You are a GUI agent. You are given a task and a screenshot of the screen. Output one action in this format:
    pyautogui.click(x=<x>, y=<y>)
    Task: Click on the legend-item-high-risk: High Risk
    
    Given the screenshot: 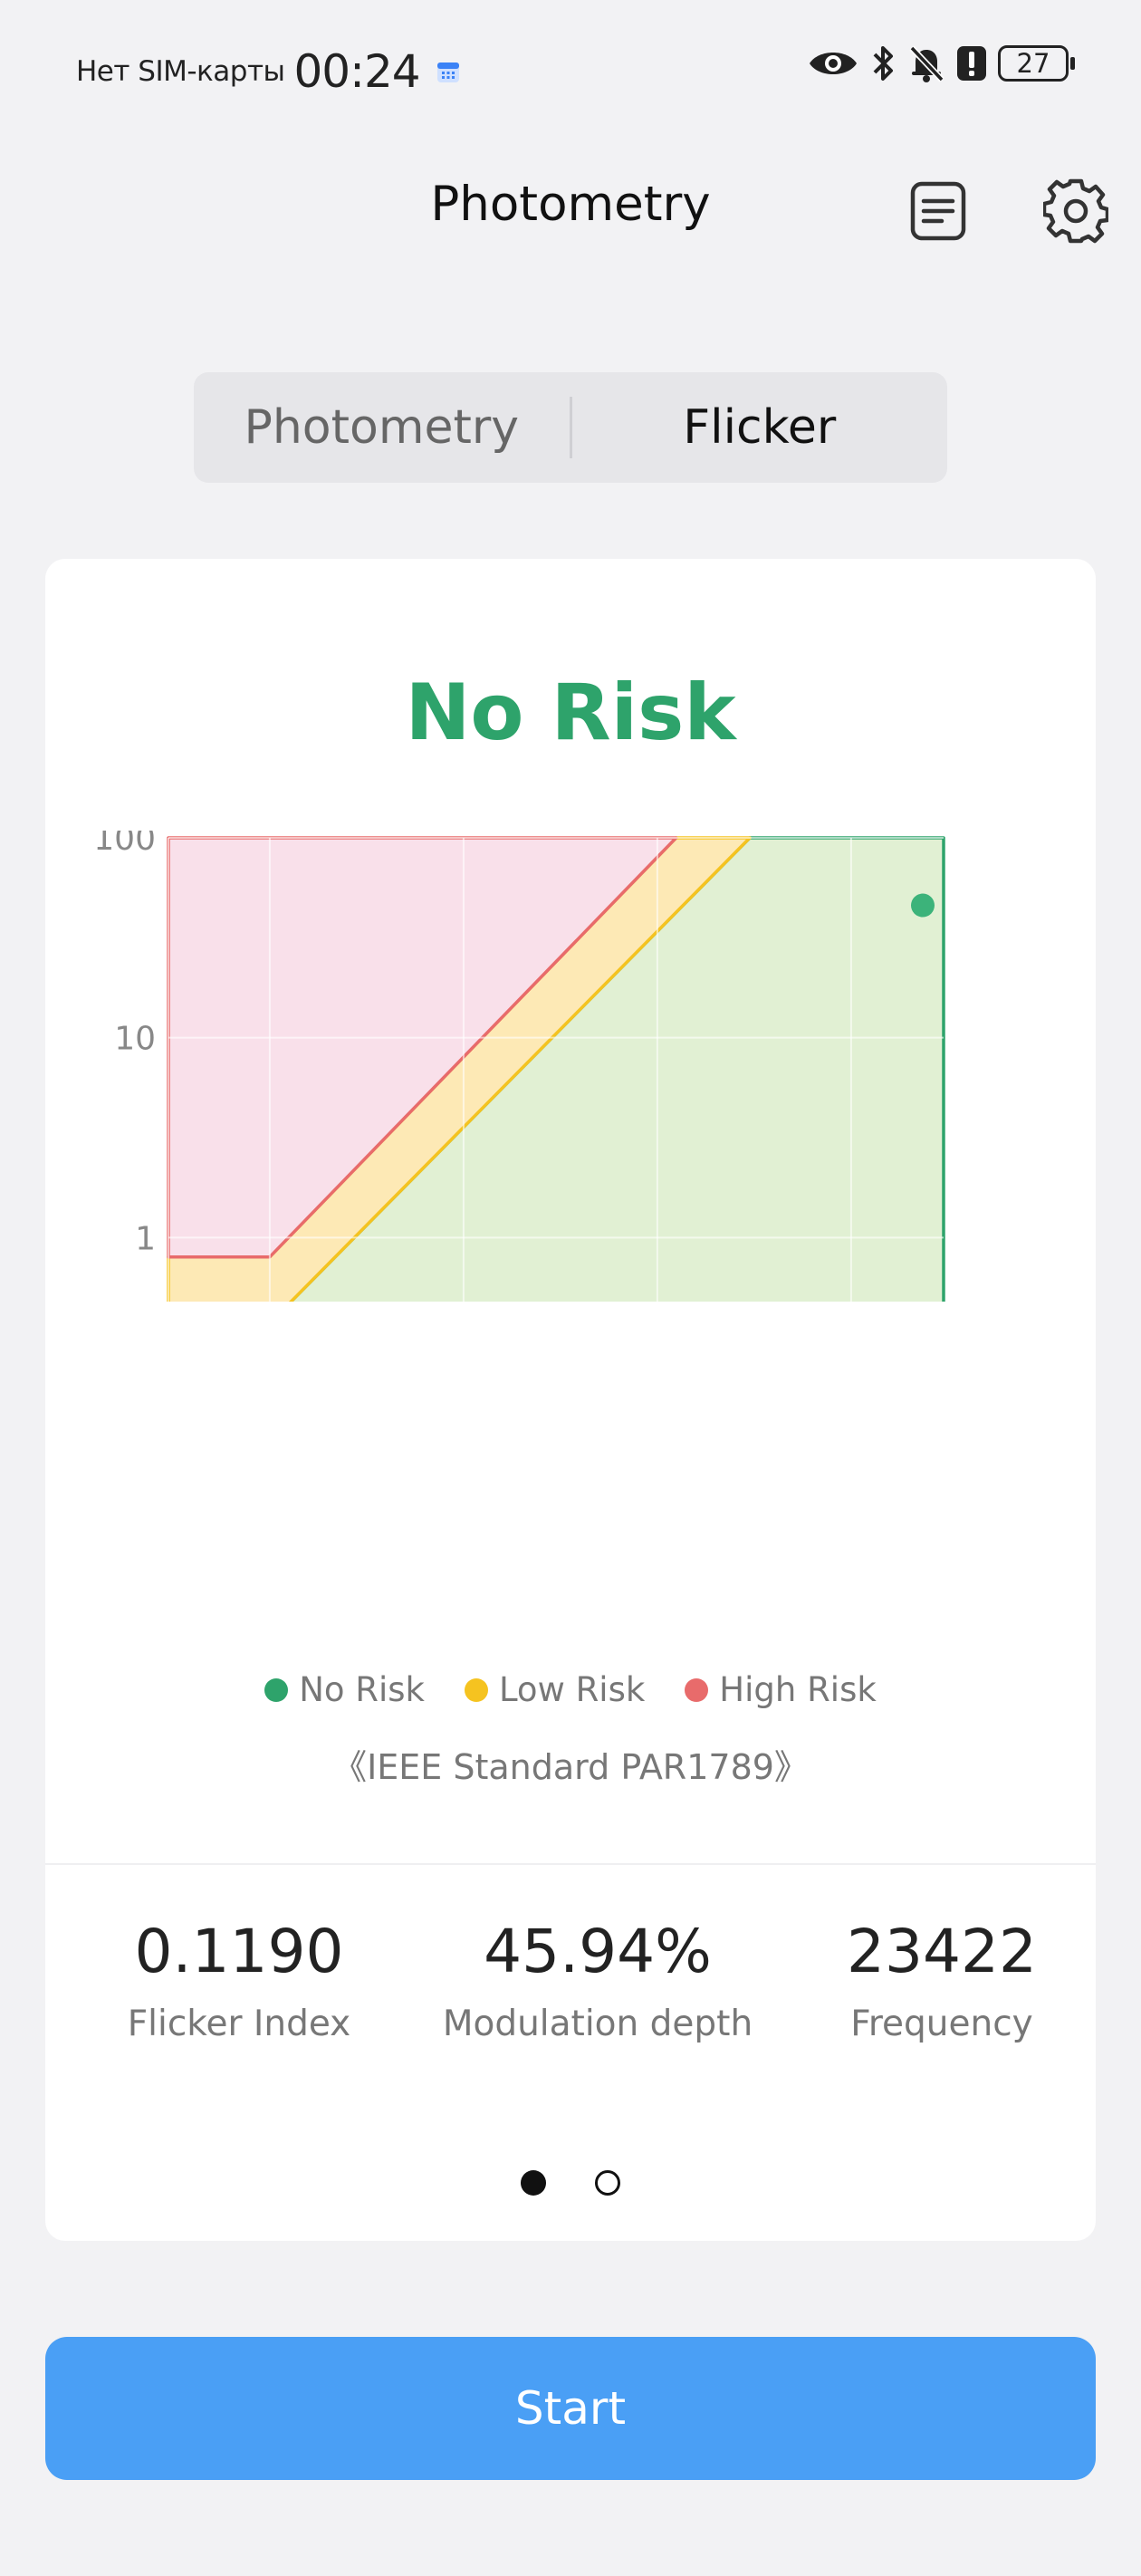 What is the action you would take?
    pyautogui.click(x=781, y=1689)
    